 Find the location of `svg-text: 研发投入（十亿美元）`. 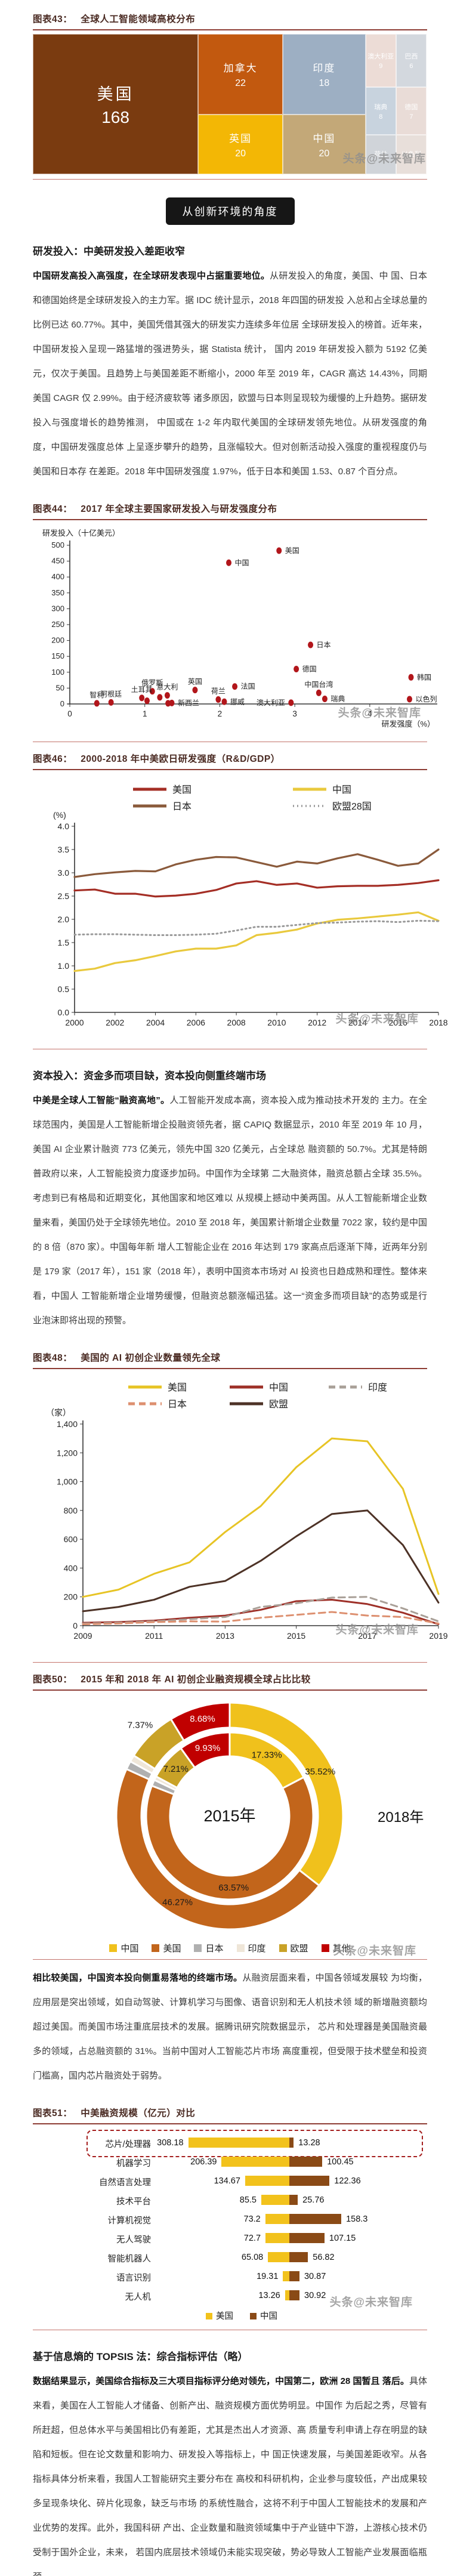

svg-text: 研发投入（十亿美元） is located at coordinates (81, 533).